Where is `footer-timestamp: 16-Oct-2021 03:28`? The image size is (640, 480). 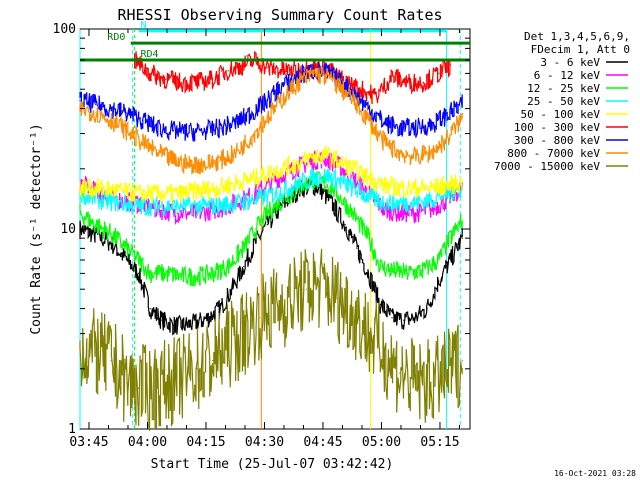
footer-timestamp: 16-Oct-2021 03:28 is located at coordinates (595, 473).